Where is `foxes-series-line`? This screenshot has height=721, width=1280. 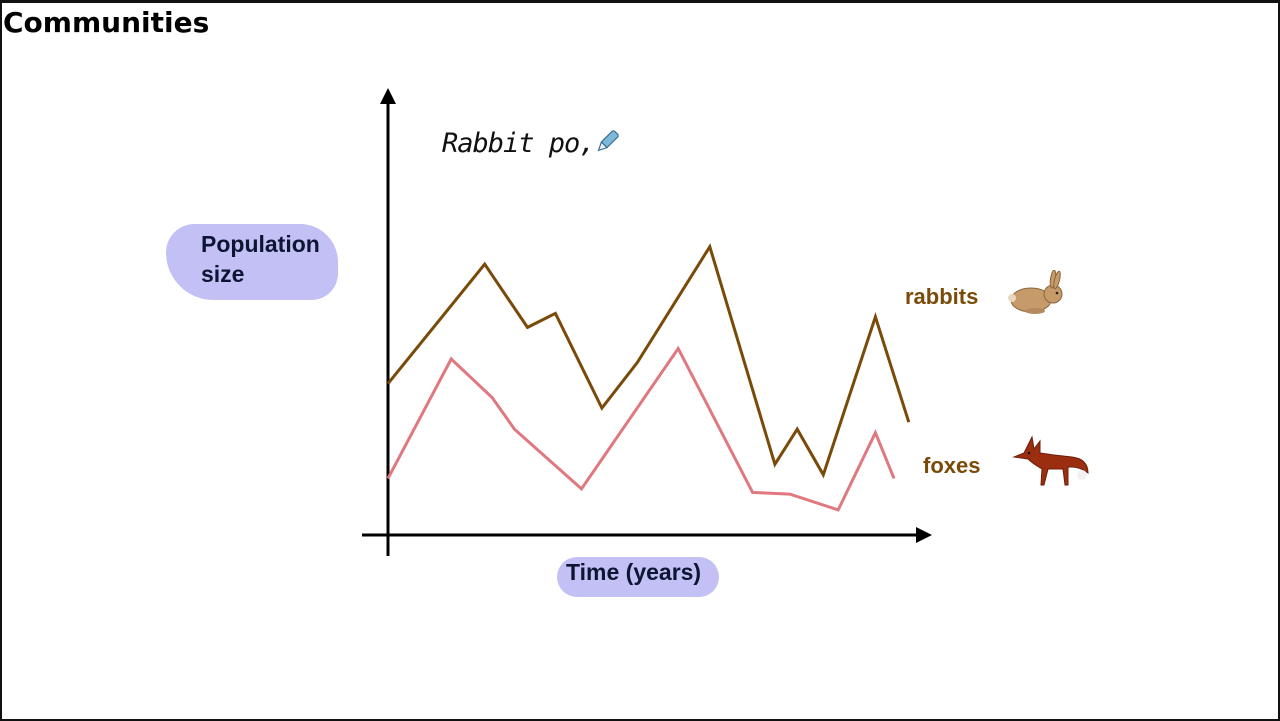
foxes-series-line is located at coordinates (641, 429).